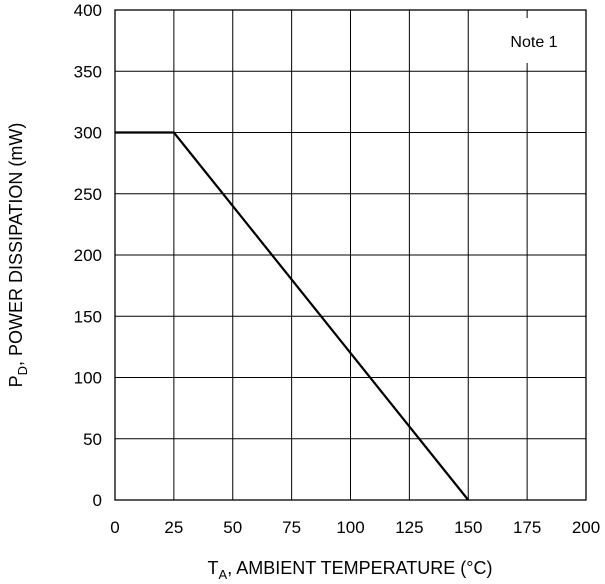 Image resolution: width=605 pixels, height=584 pixels. I want to click on y-tick-labels: 0 50 100 150 200 250 300 350 400, so click(88, 255).